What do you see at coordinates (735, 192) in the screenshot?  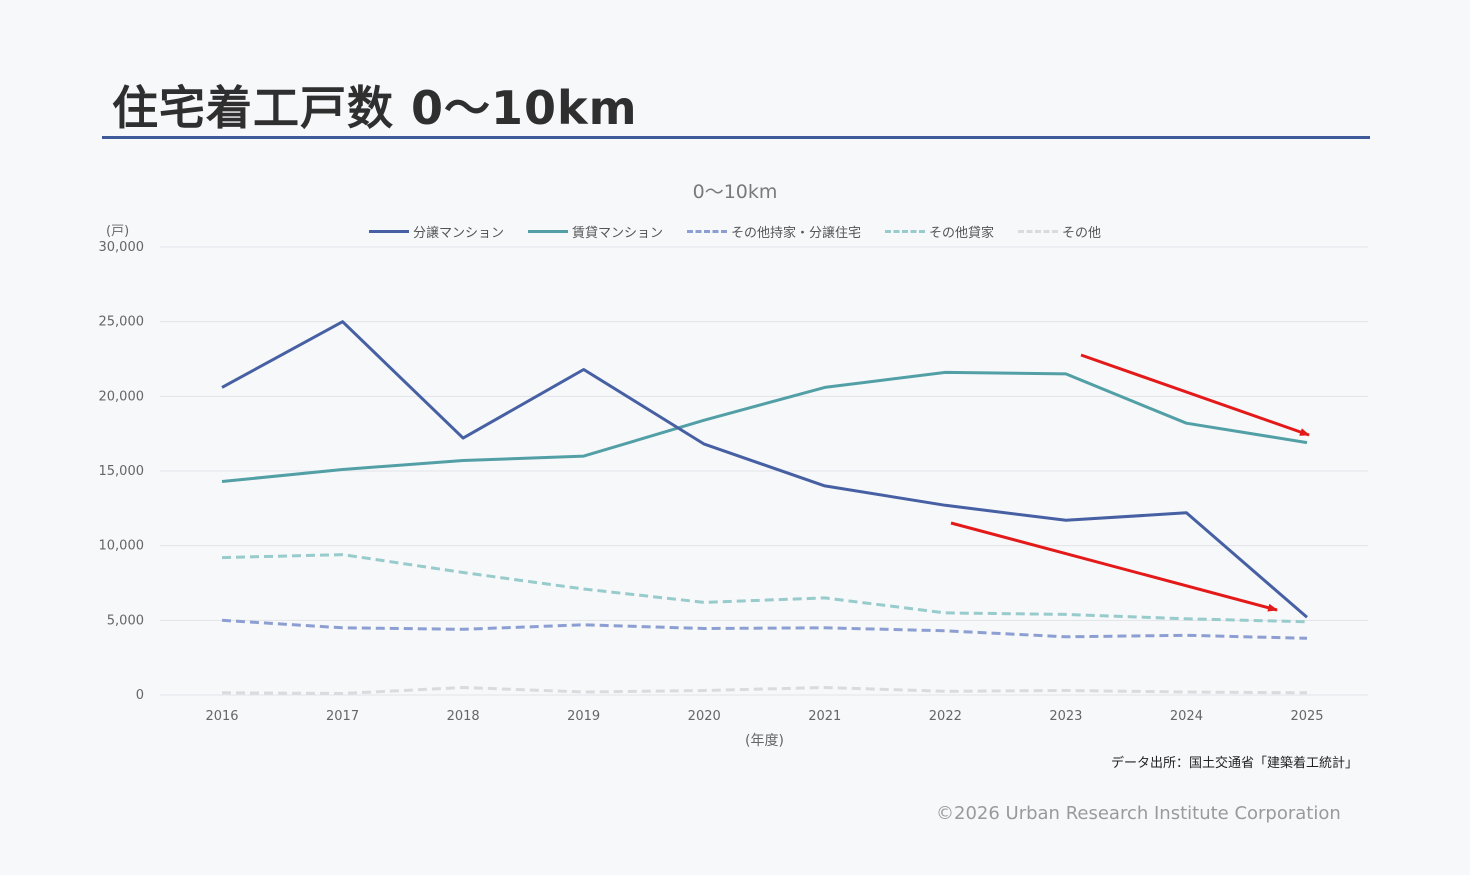 I see `chart-title: 0〜10km` at bounding box center [735, 192].